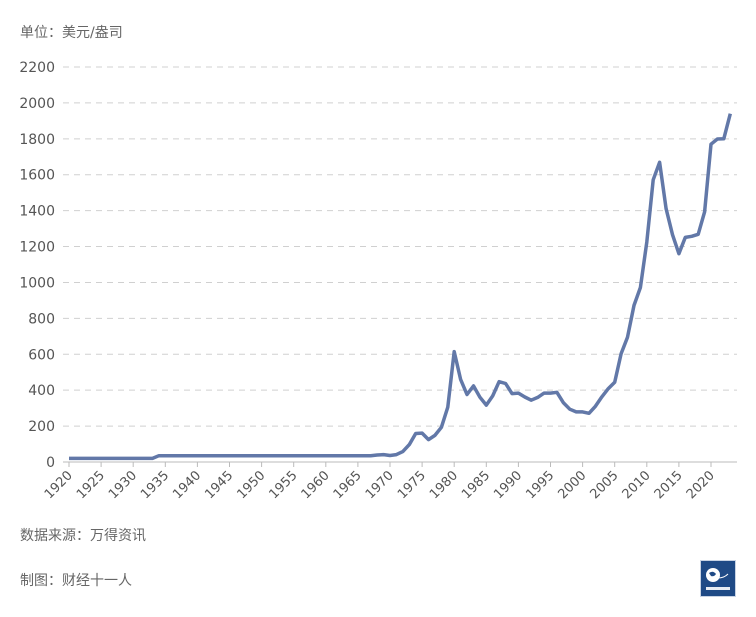  What do you see at coordinates (76, 581) in the screenshot?
I see `credit-label: 制图：财经十一人` at bounding box center [76, 581].